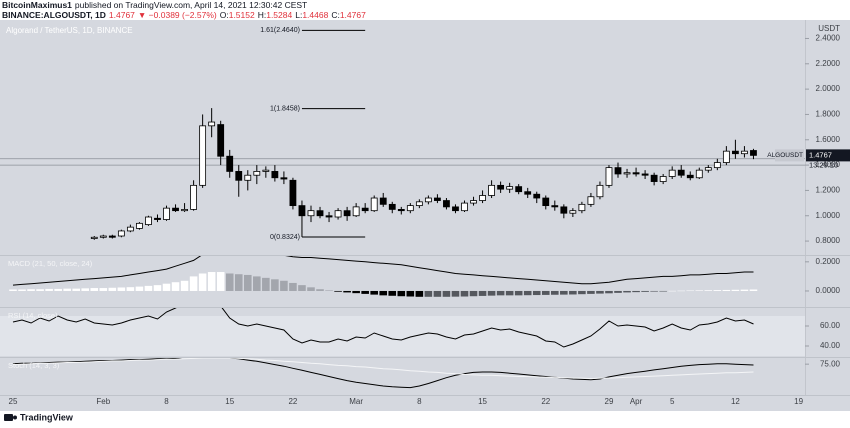  Describe the element at coordinates (828, 215) in the screenshot. I see `y-tick-label: 1.0000` at that location.